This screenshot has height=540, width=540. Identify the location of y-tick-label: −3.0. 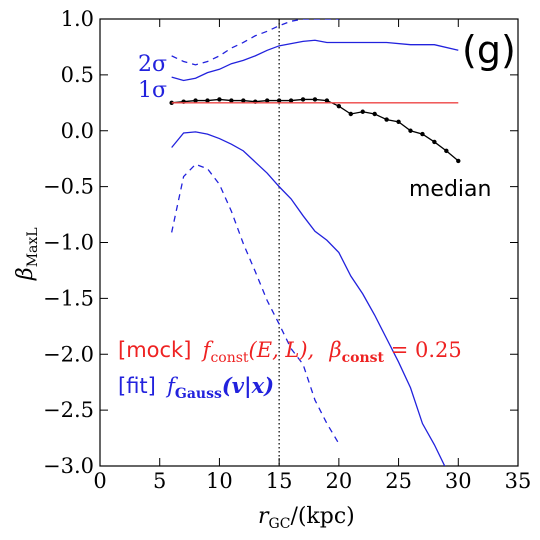
(68, 466).